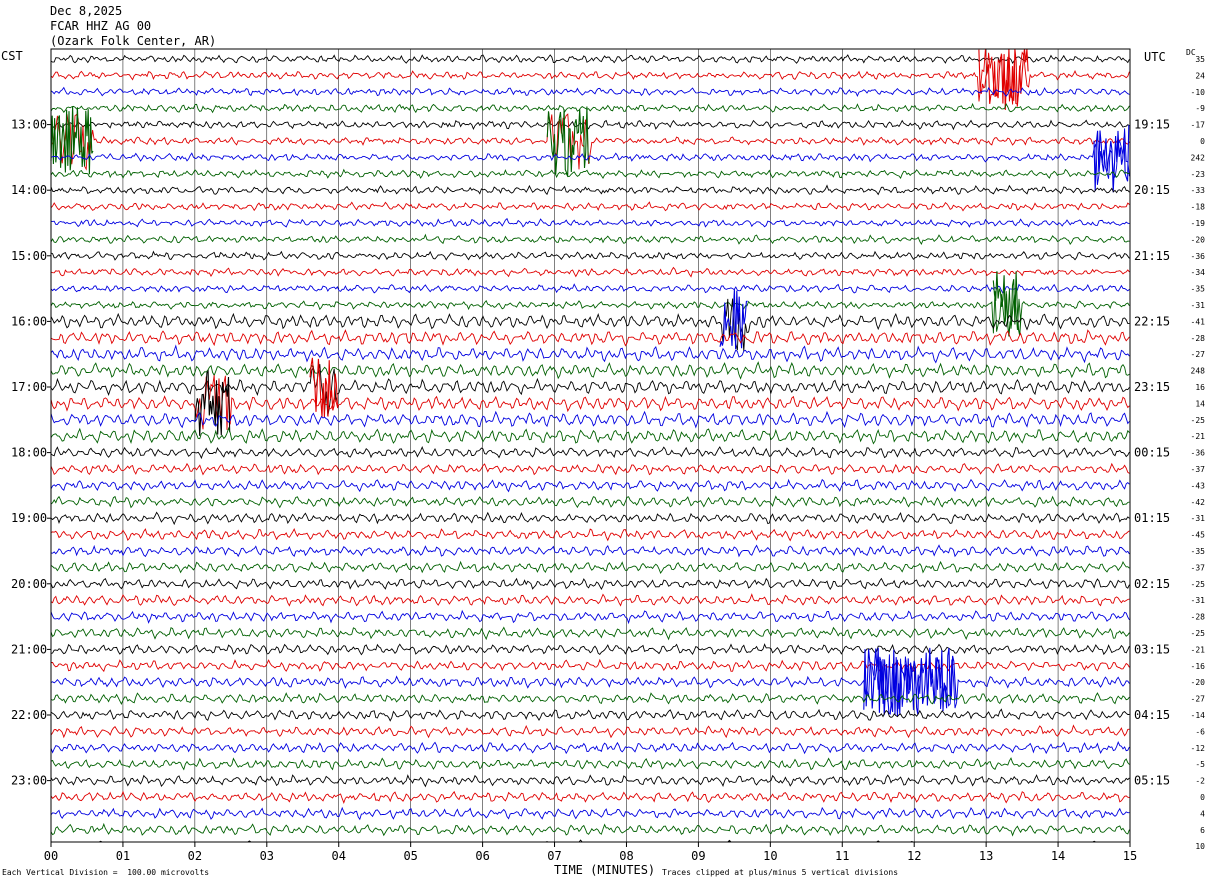 The width and height of the screenshot is (1210, 886). Describe the element at coordinates (29, 321) in the screenshot. I see `left-time-label: 16:00` at that location.